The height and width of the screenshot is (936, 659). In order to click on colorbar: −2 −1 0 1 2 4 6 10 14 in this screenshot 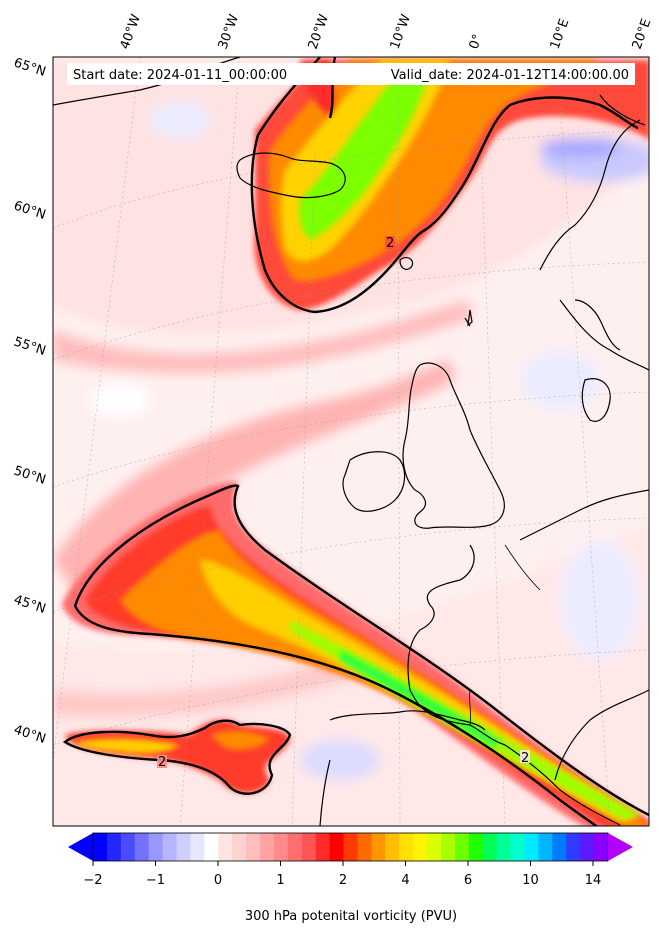, I will do `click(350, 860)`.